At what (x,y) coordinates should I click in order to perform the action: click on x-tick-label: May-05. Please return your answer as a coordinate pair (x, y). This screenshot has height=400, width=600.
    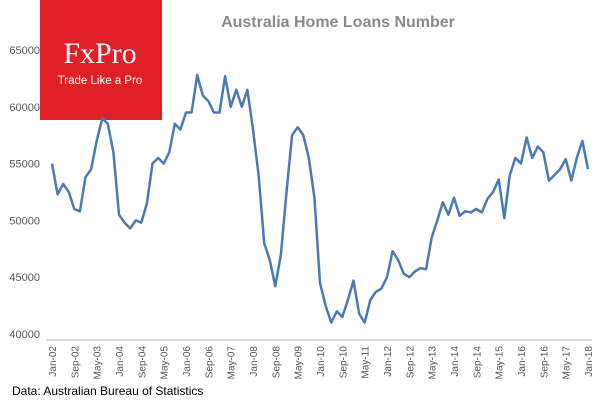
    Looking at the image, I should click on (165, 363).